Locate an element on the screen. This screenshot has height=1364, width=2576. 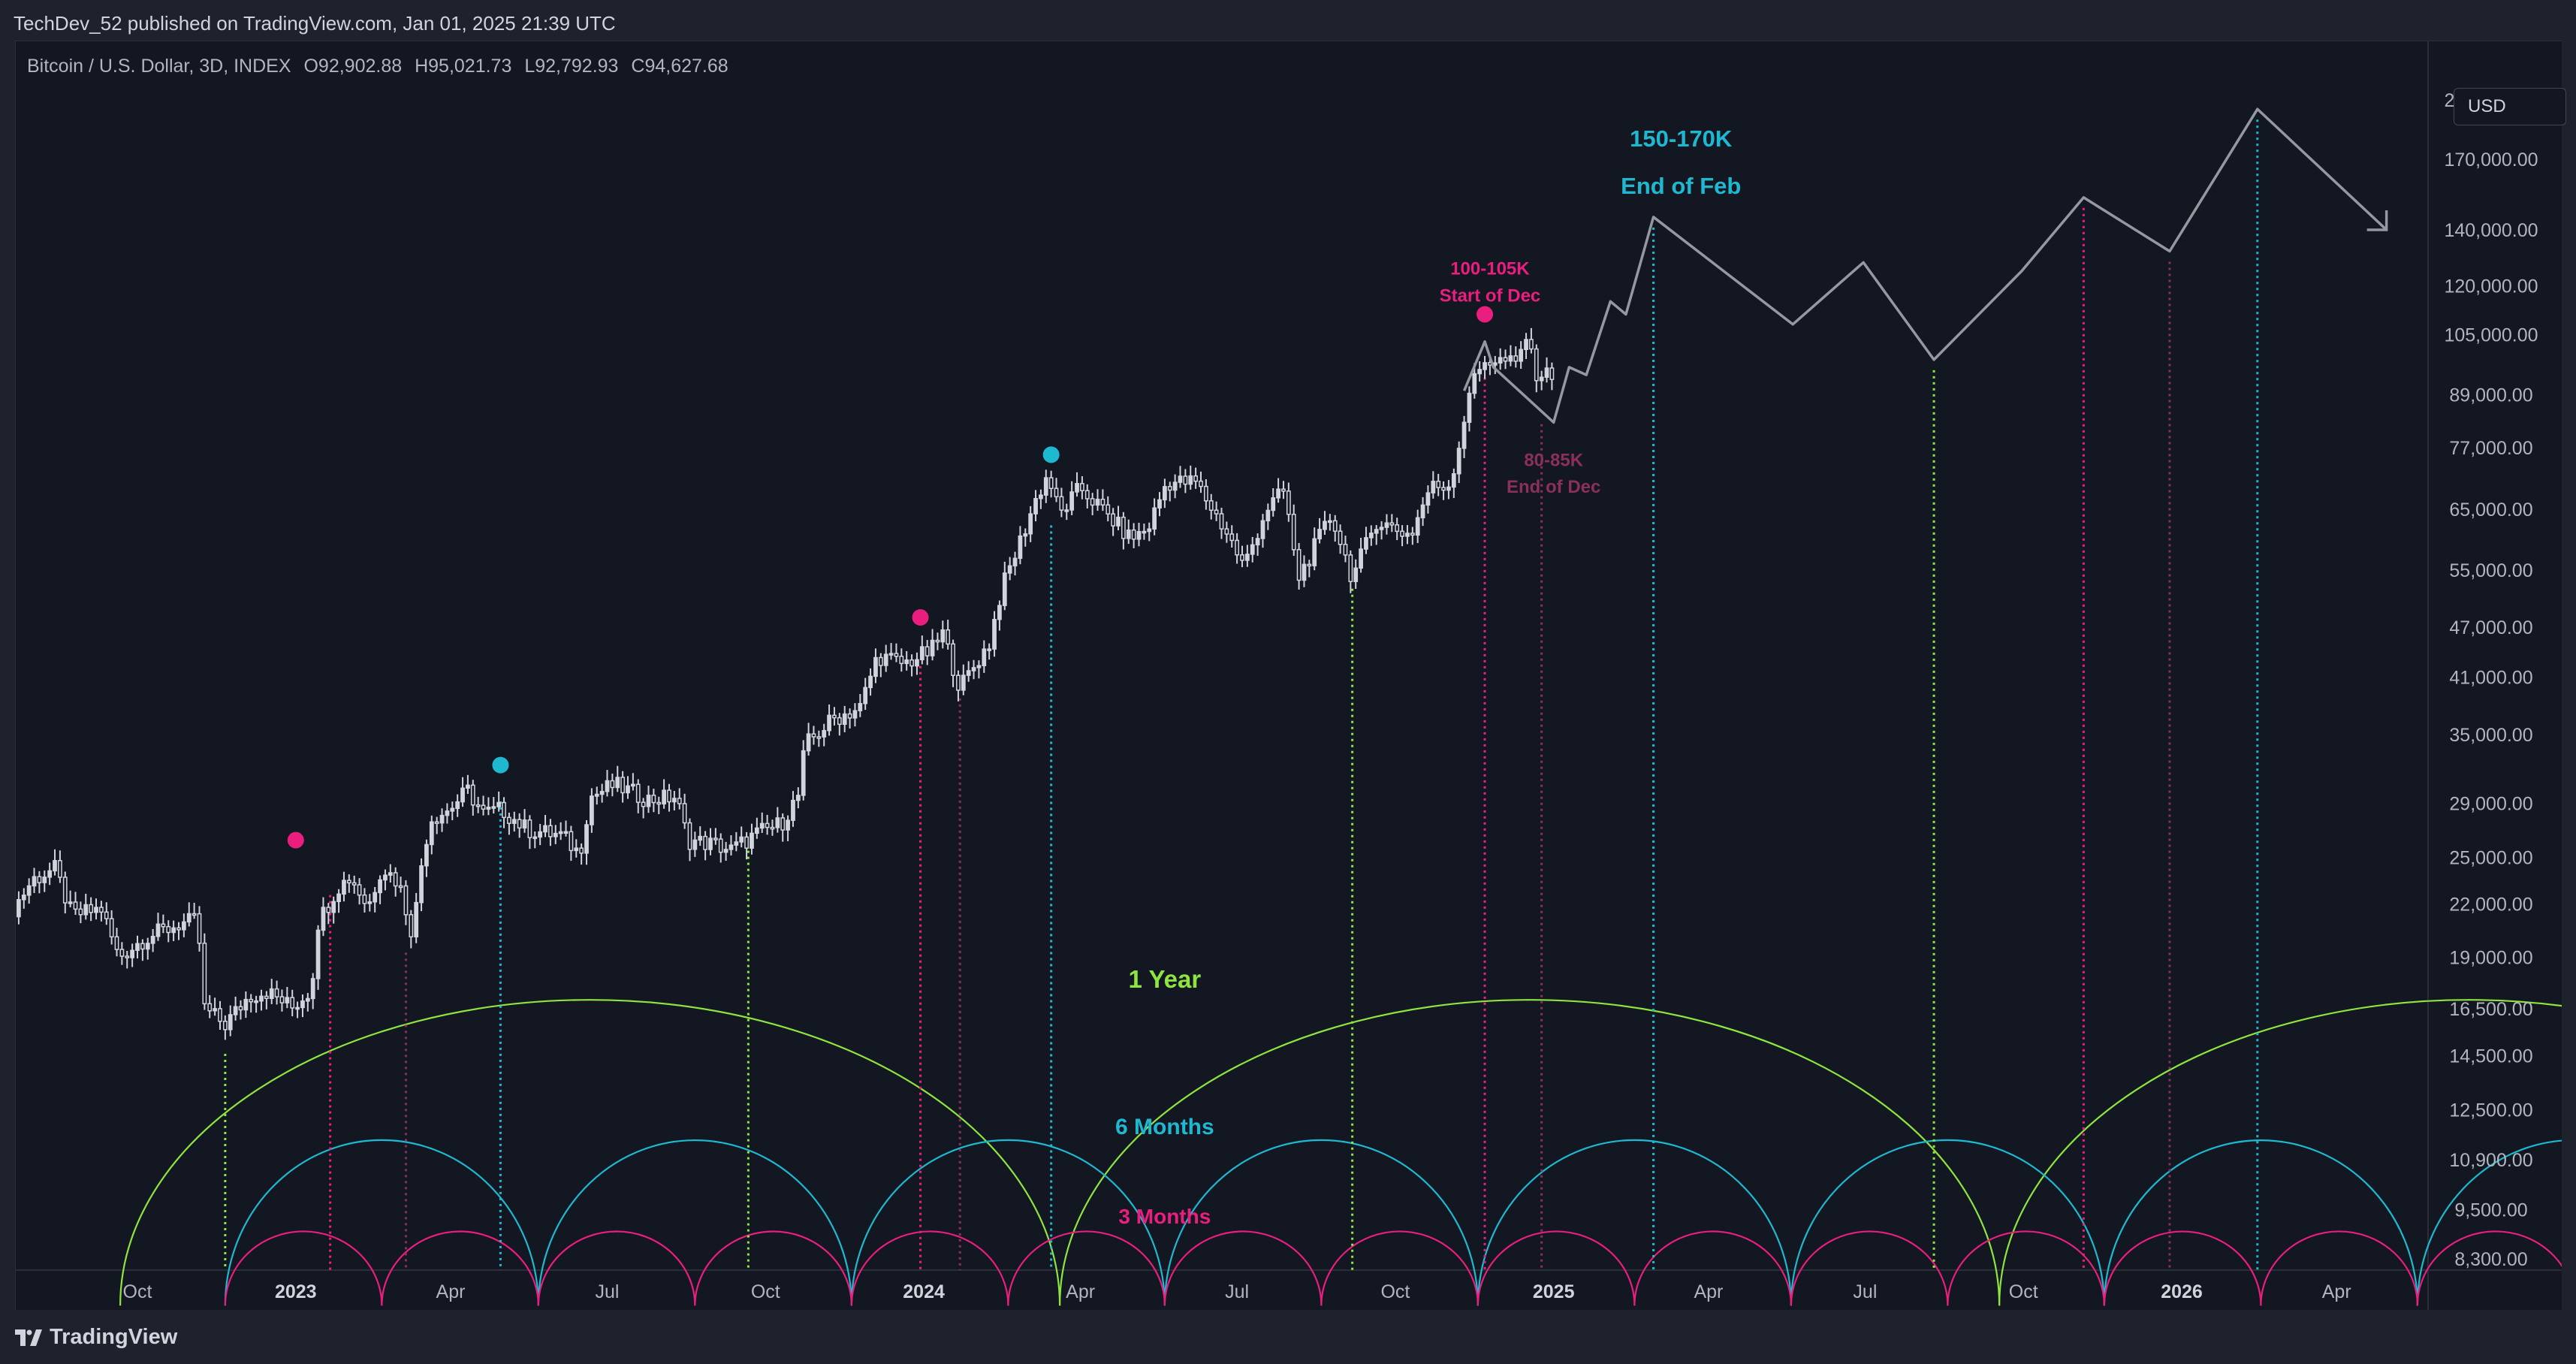
projection-arrowhead is located at coordinates (2377, 220).